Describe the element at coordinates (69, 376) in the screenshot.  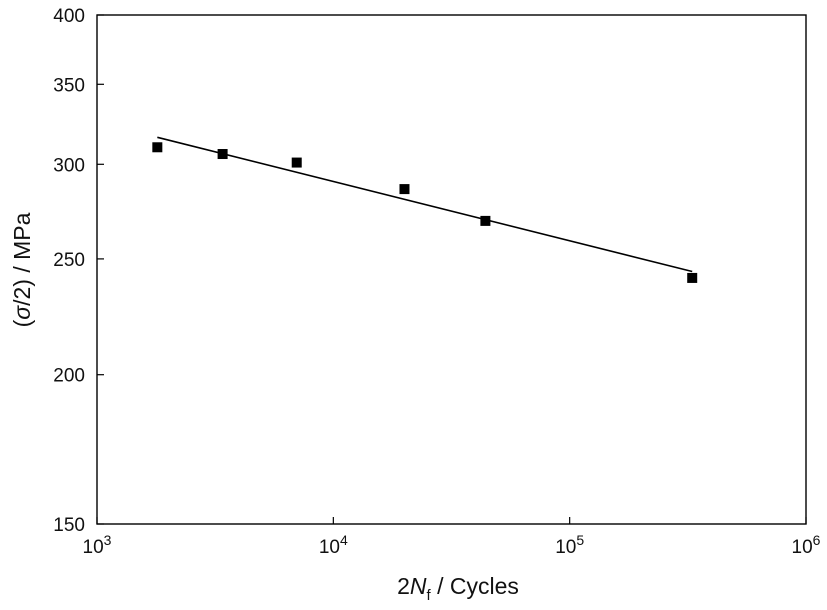
I see `y-tick-label: 200` at that location.